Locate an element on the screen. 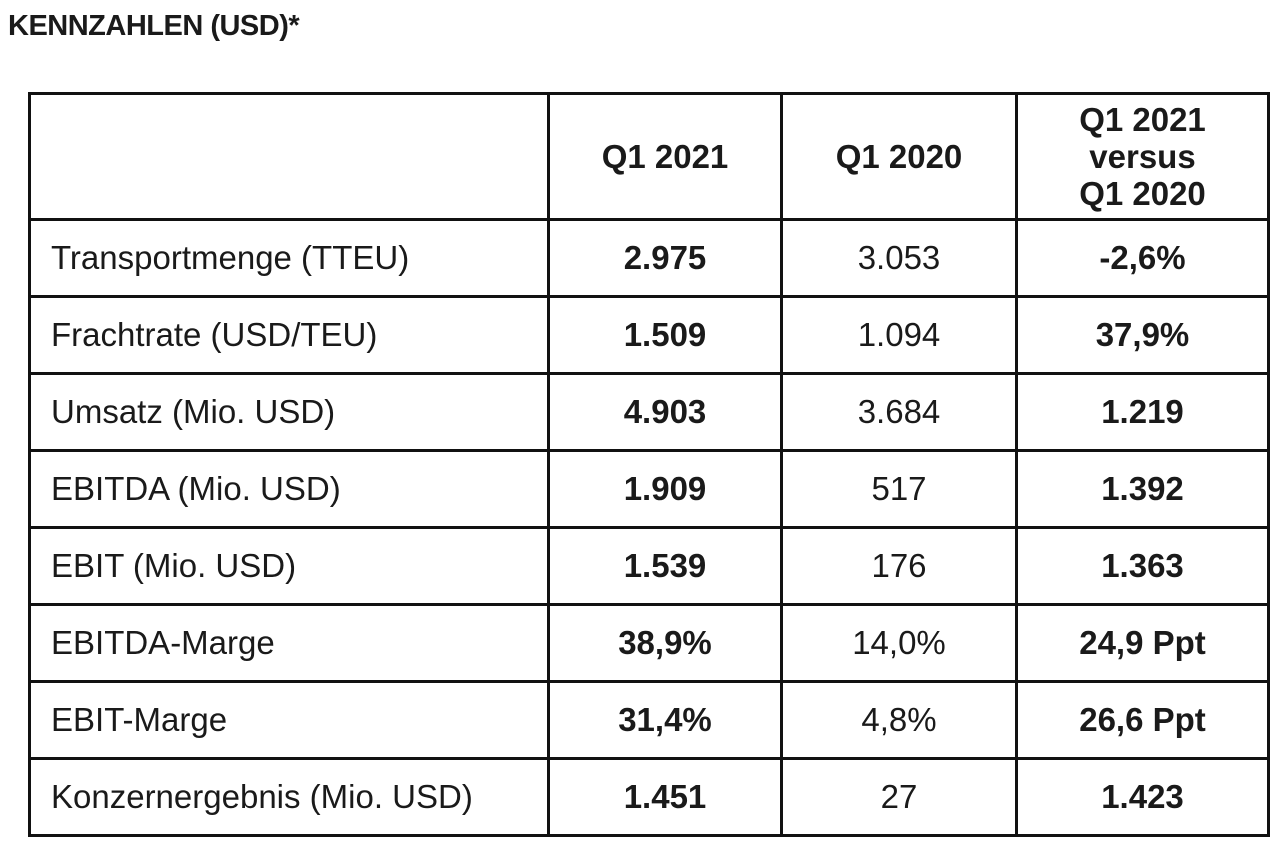 Image resolution: width=1280 pixels, height=843 pixels. header-metric is located at coordinates (289, 156).